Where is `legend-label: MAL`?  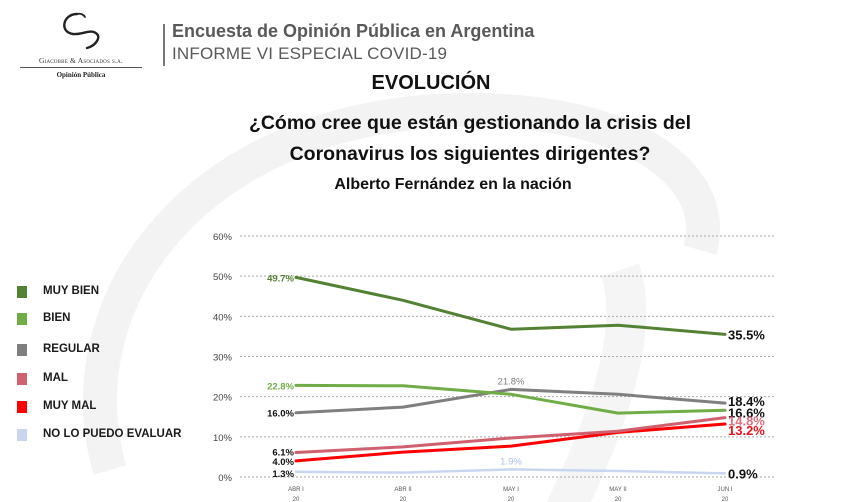 legend-label: MAL is located at coordinates (55, 378).